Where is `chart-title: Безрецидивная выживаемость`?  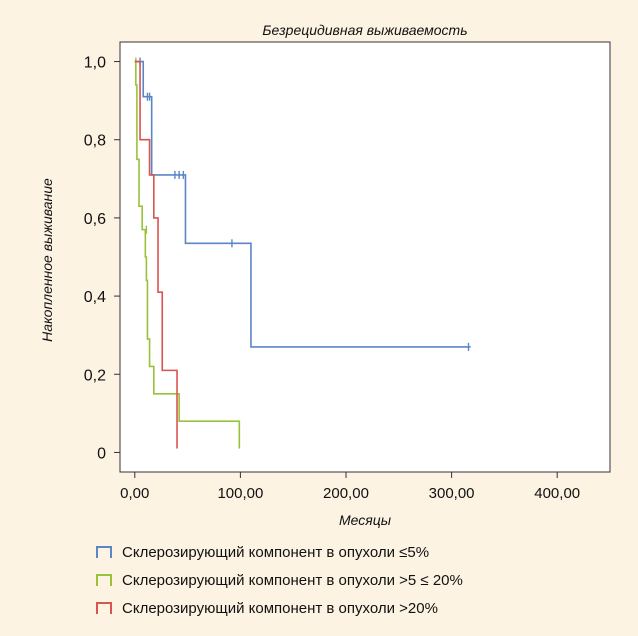
chart-title: Безрецидивная выживаемость is located at coordinates (365, 30).